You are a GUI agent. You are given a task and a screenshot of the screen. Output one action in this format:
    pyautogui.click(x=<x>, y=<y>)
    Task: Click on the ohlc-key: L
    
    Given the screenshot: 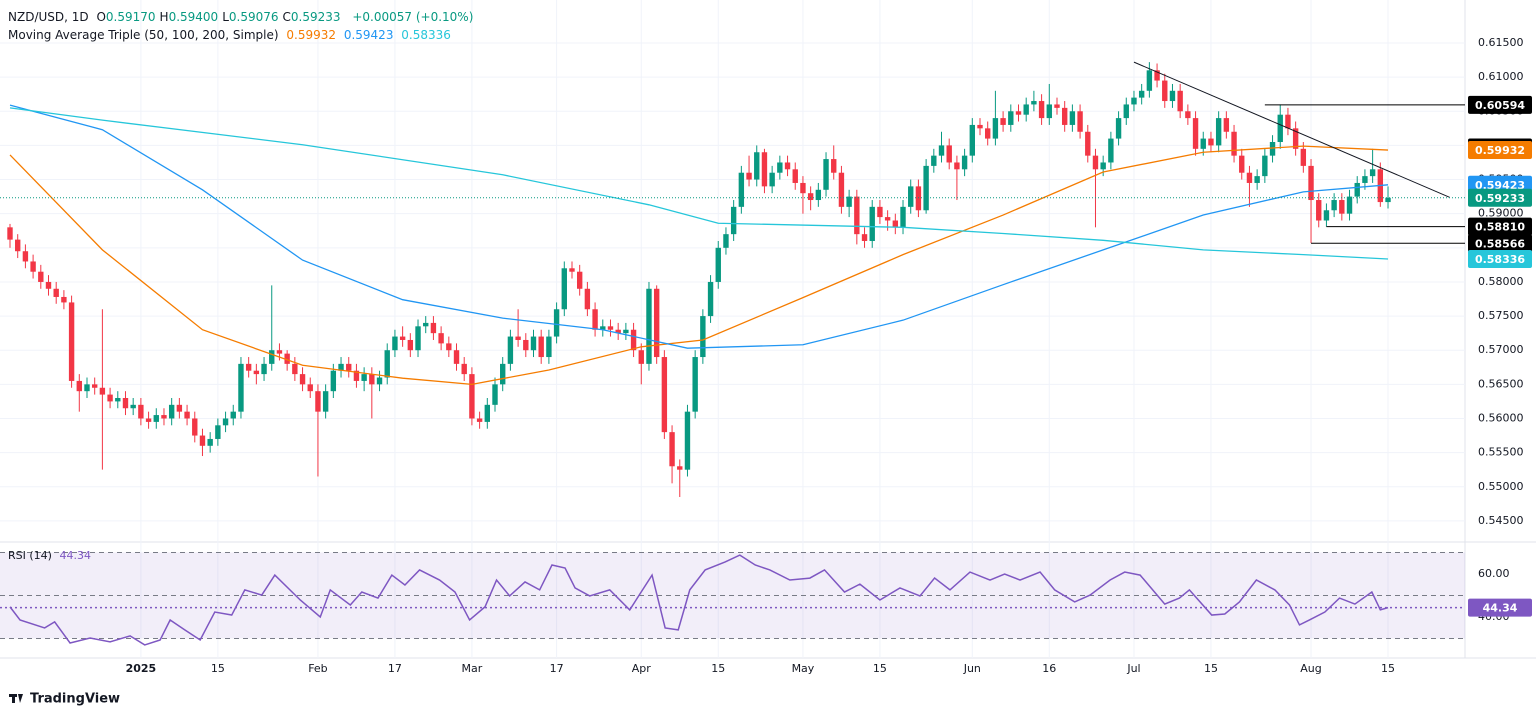 What is the action you would take?
    pyautogui.click(x=225, y=17)
    